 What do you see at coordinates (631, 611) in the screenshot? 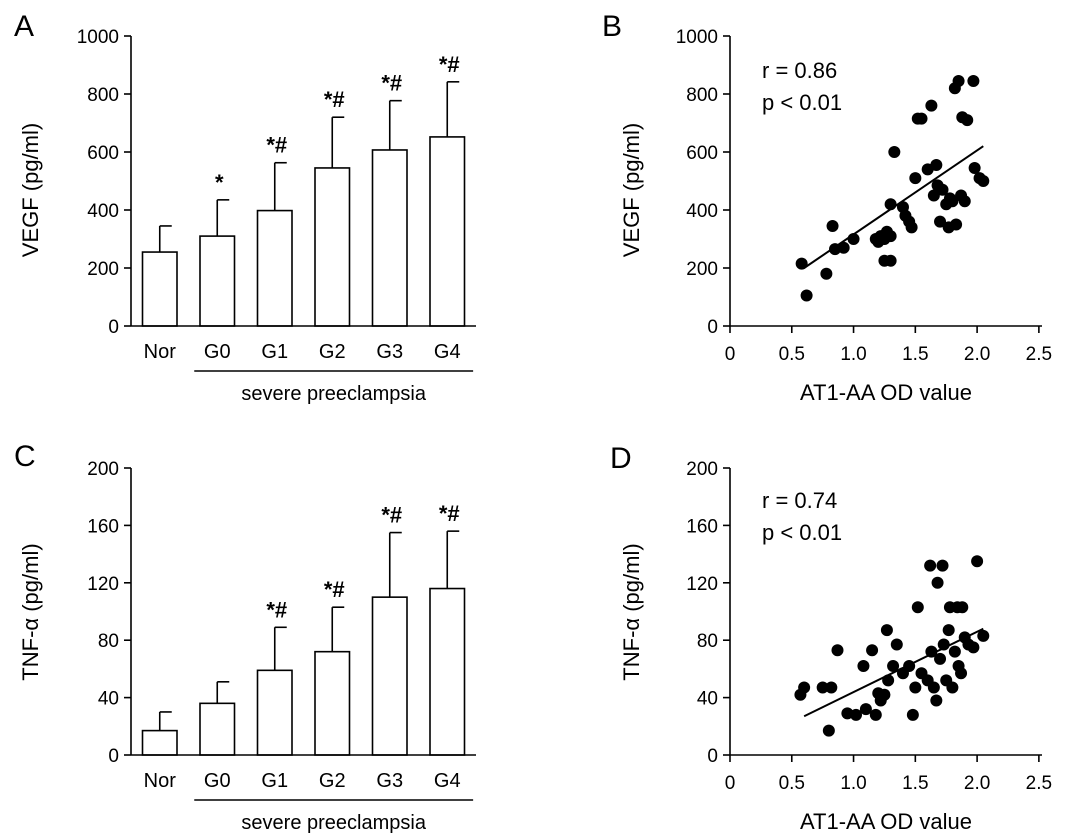
I see `y-axis-title-d: TNF-α (pg/ml)` at bounding box center [631, 611].